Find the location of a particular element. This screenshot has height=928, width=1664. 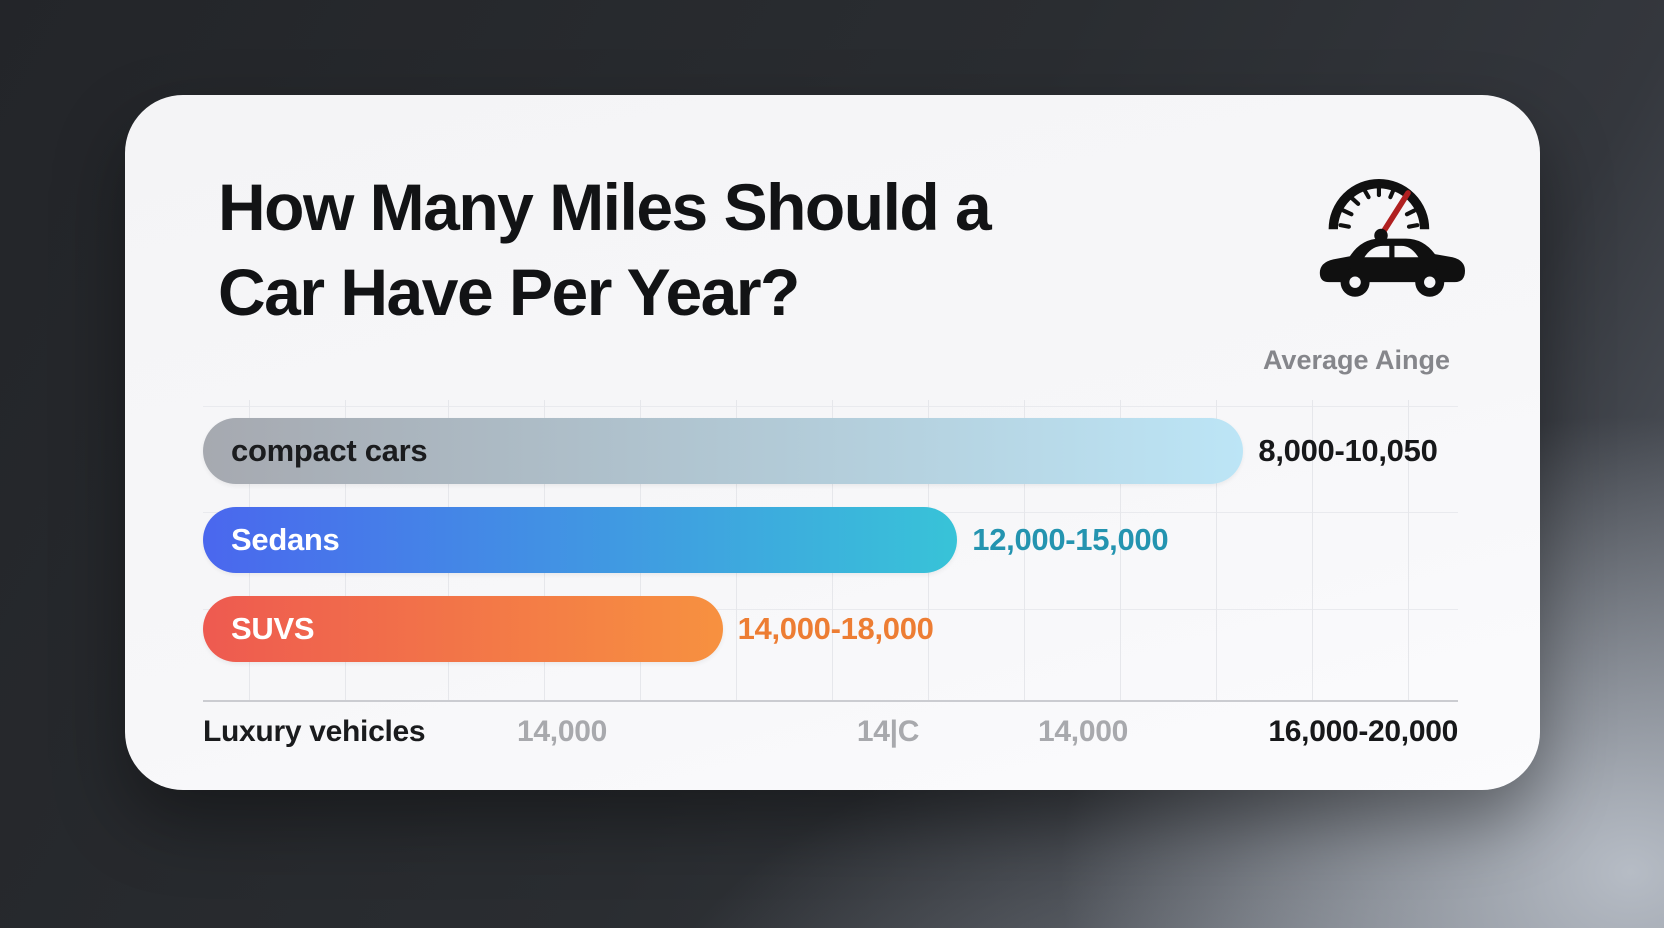

bar-row-compact-cars: compact cars 8,000-10,050 is located at coordinates (830, 451).